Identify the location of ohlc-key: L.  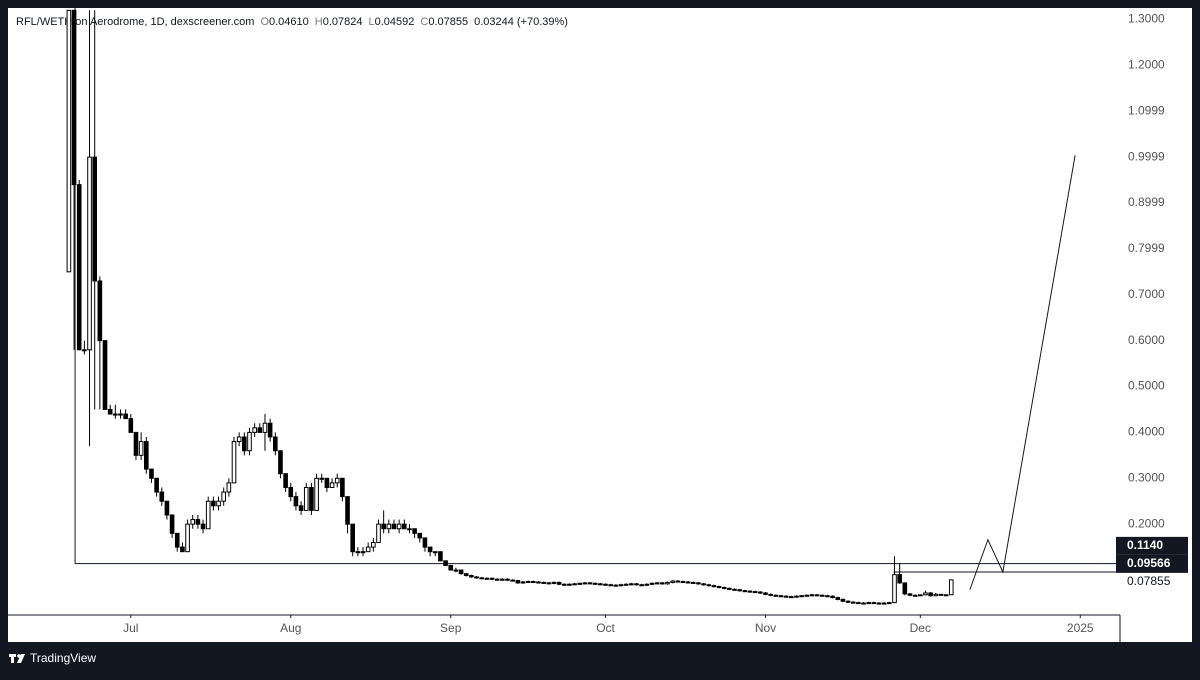
(371, 22).